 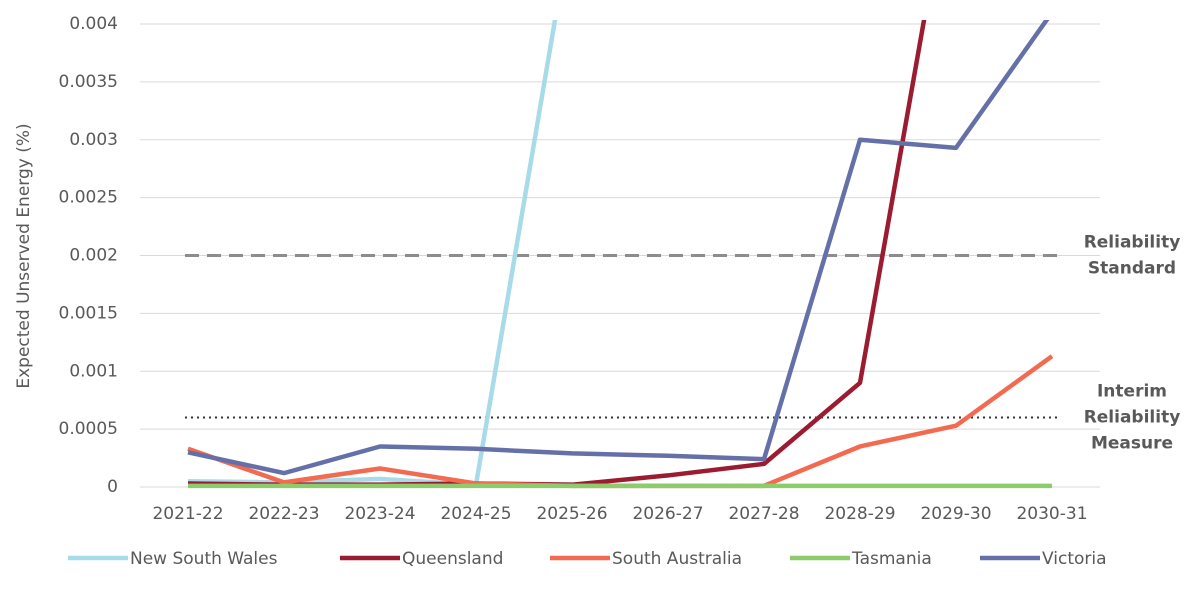 I want to click on legend-label: Queensland, so click(x=452, y=559).